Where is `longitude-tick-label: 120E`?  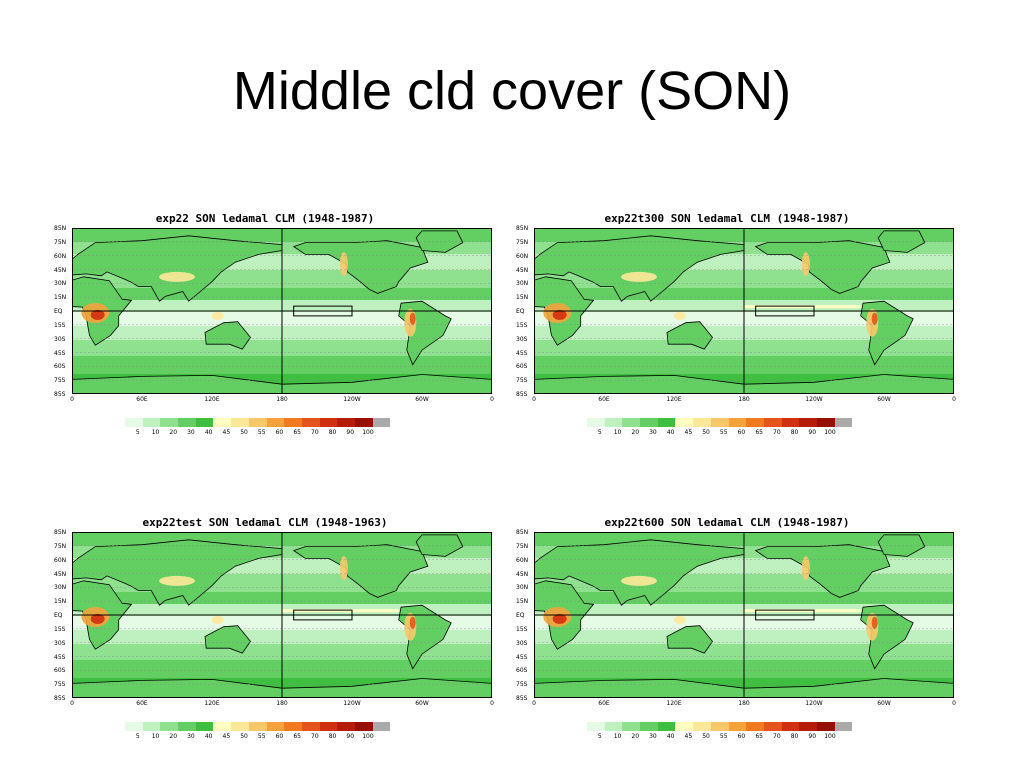 longitude-tick-label: 120E is located at coordinates (212, 399).